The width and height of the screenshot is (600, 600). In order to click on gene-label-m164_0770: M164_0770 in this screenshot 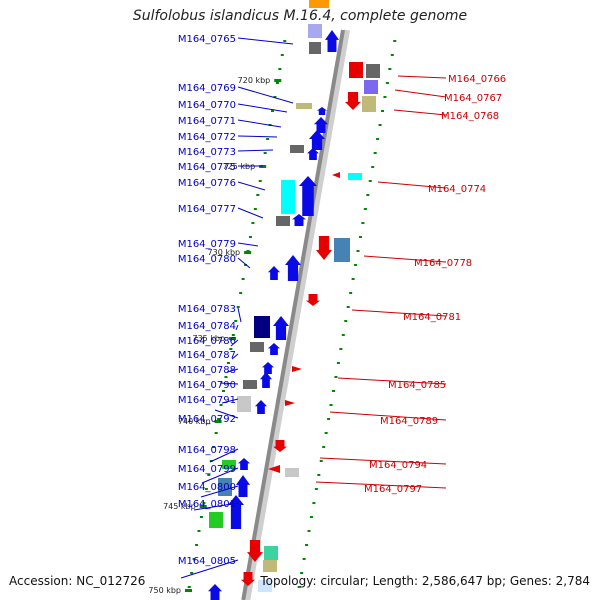, I will do `click(207, 105)`.